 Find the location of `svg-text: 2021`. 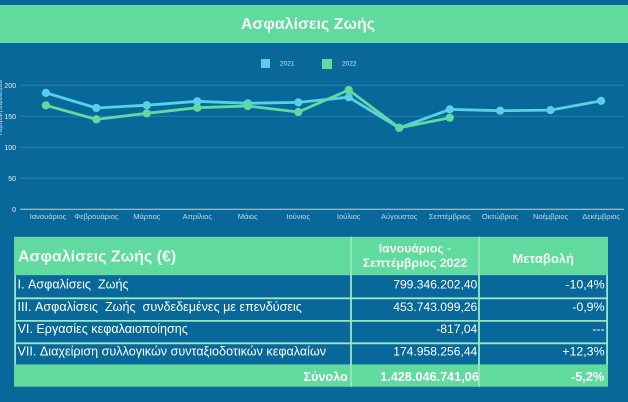

svg-text: 2021 is located at coordinates (287, 63).